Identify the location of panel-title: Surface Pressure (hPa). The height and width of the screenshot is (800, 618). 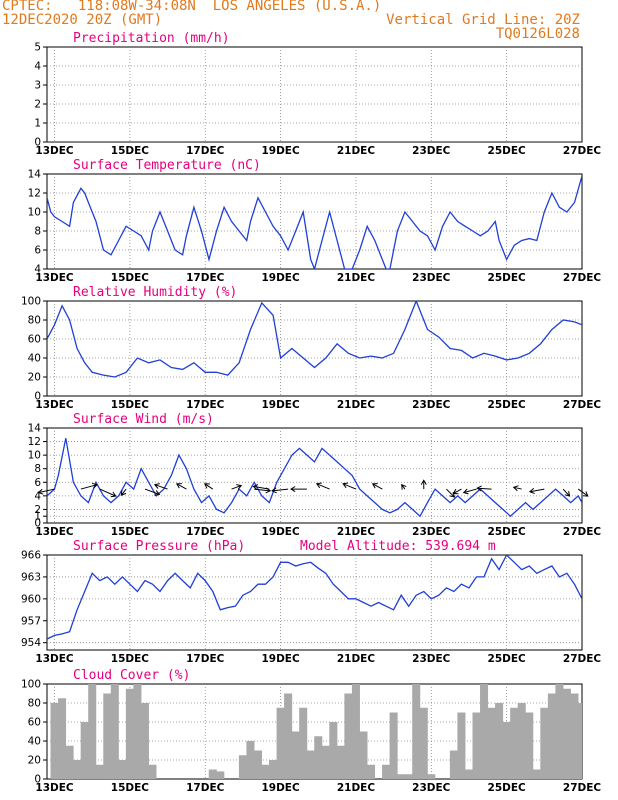
(159, 546).